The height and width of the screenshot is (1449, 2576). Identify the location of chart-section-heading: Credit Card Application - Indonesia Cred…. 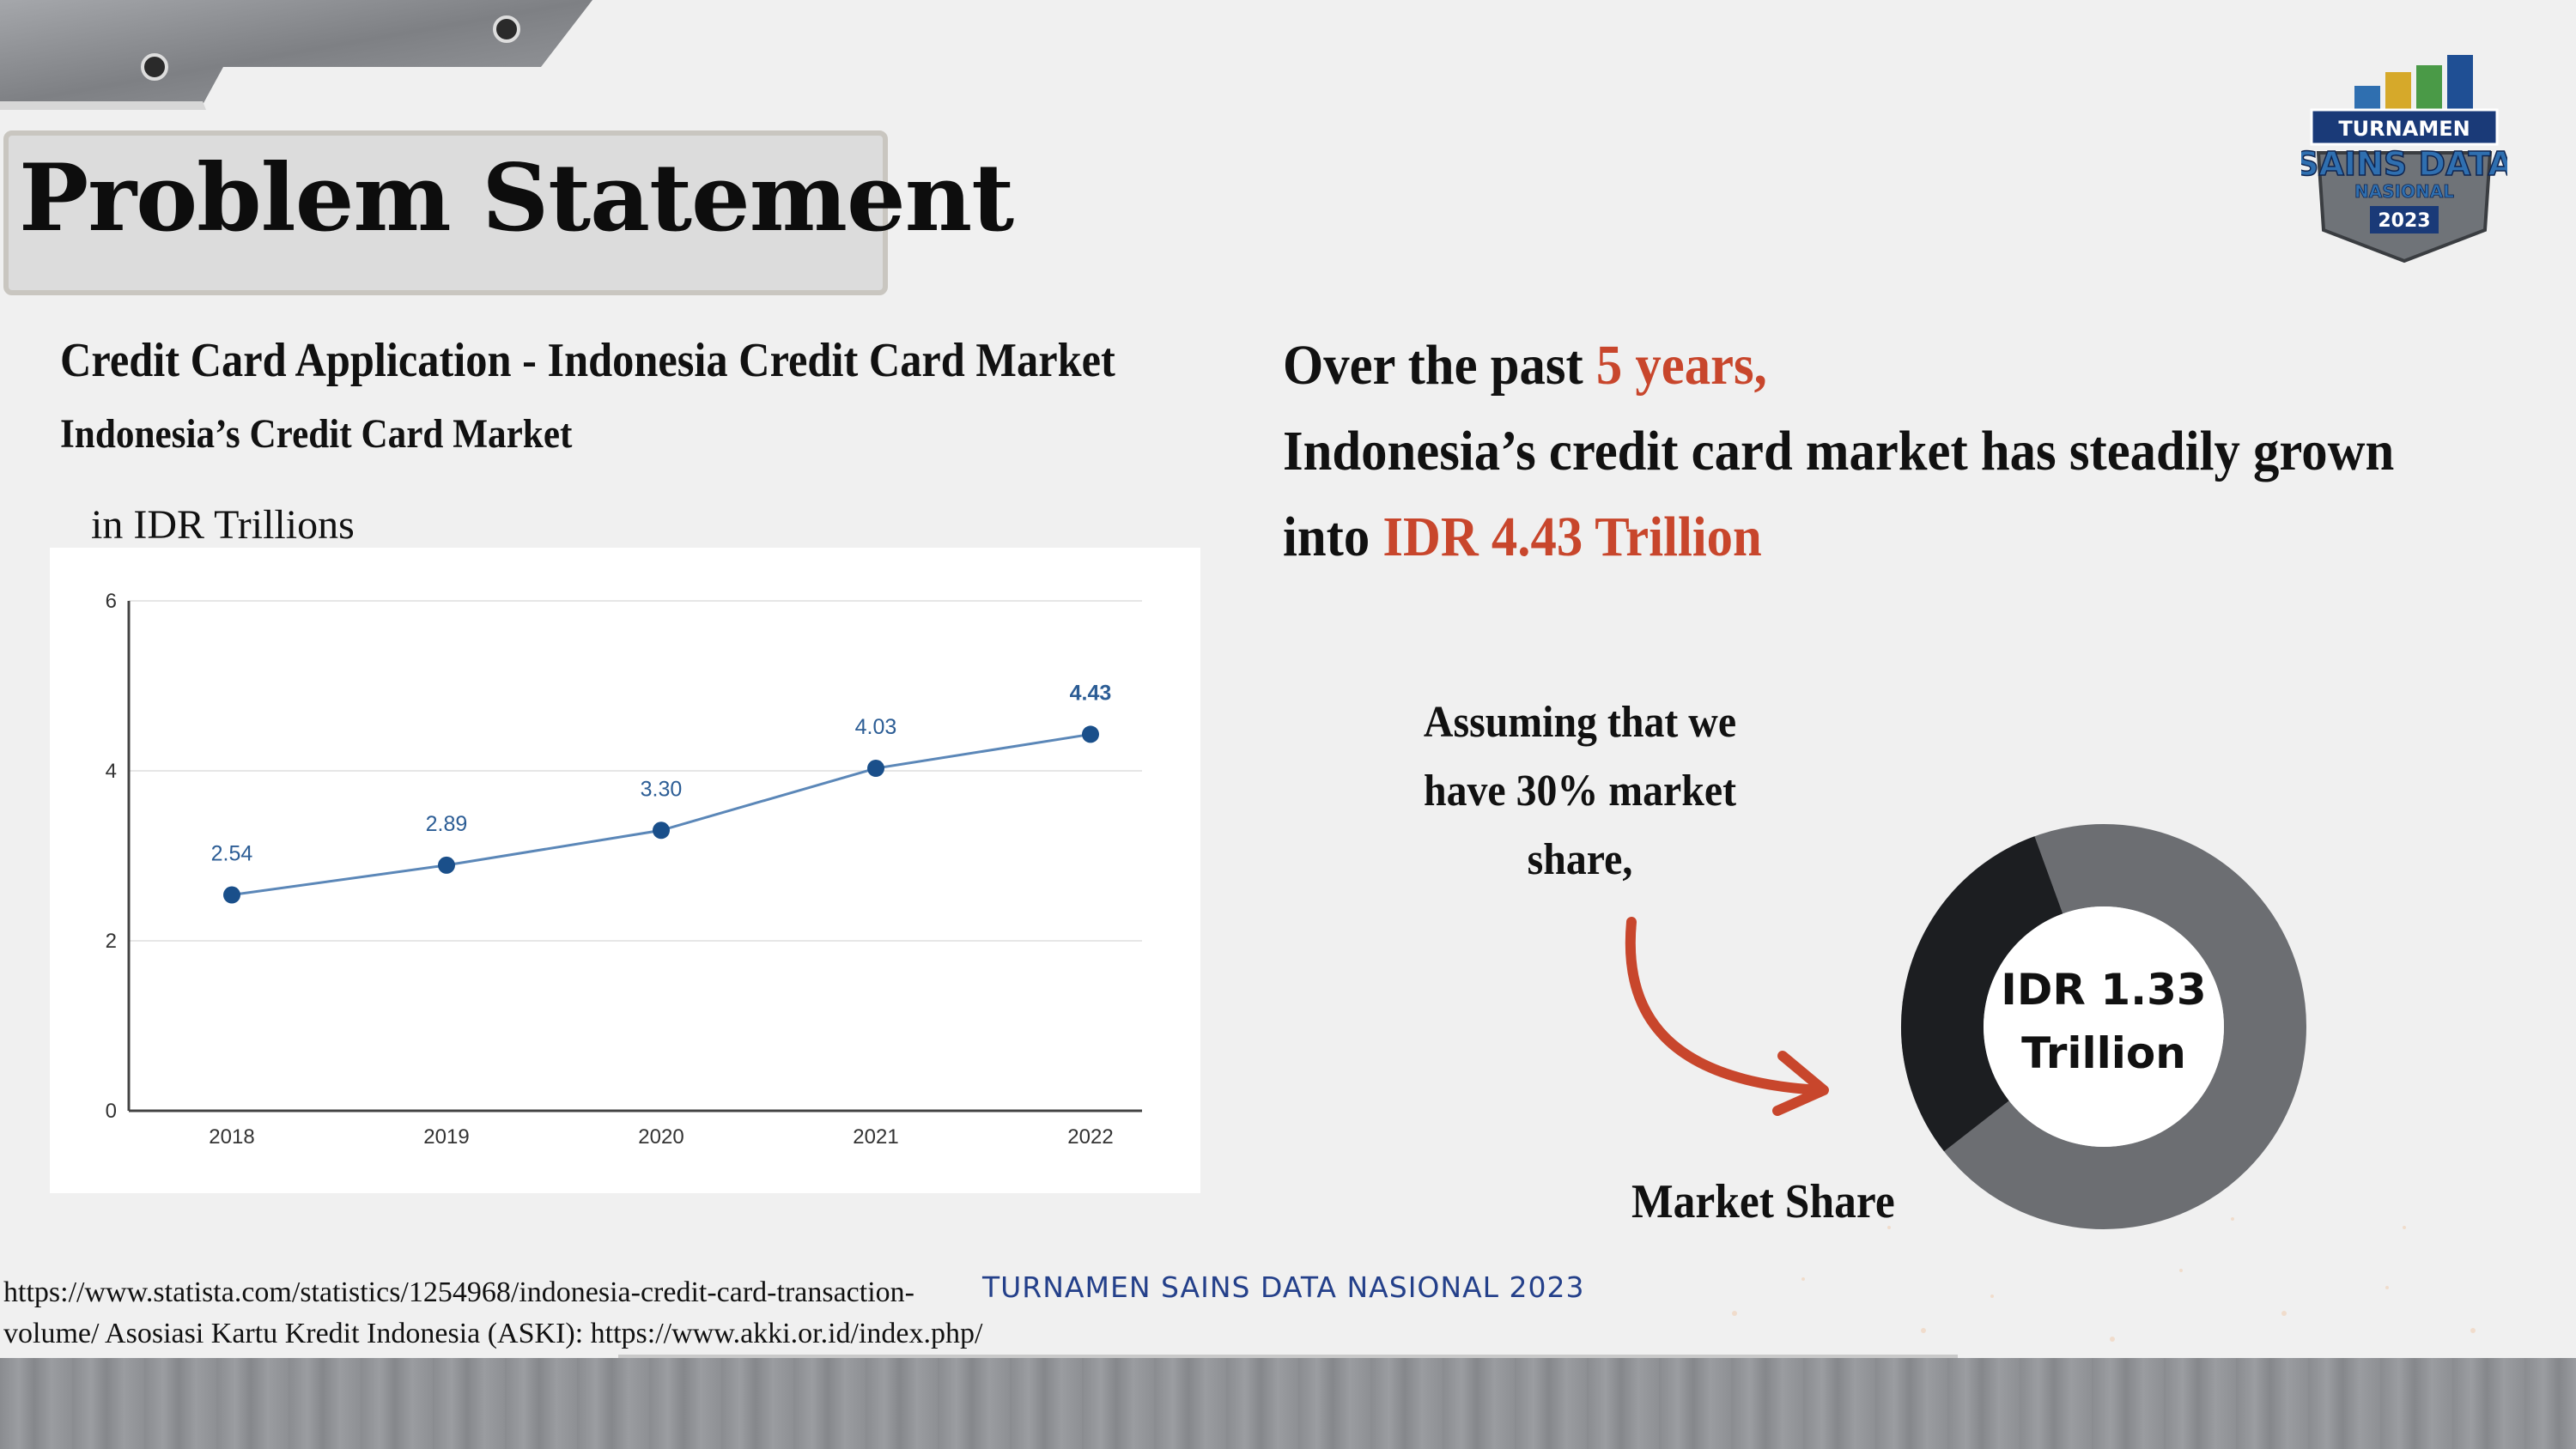
(587, 360).